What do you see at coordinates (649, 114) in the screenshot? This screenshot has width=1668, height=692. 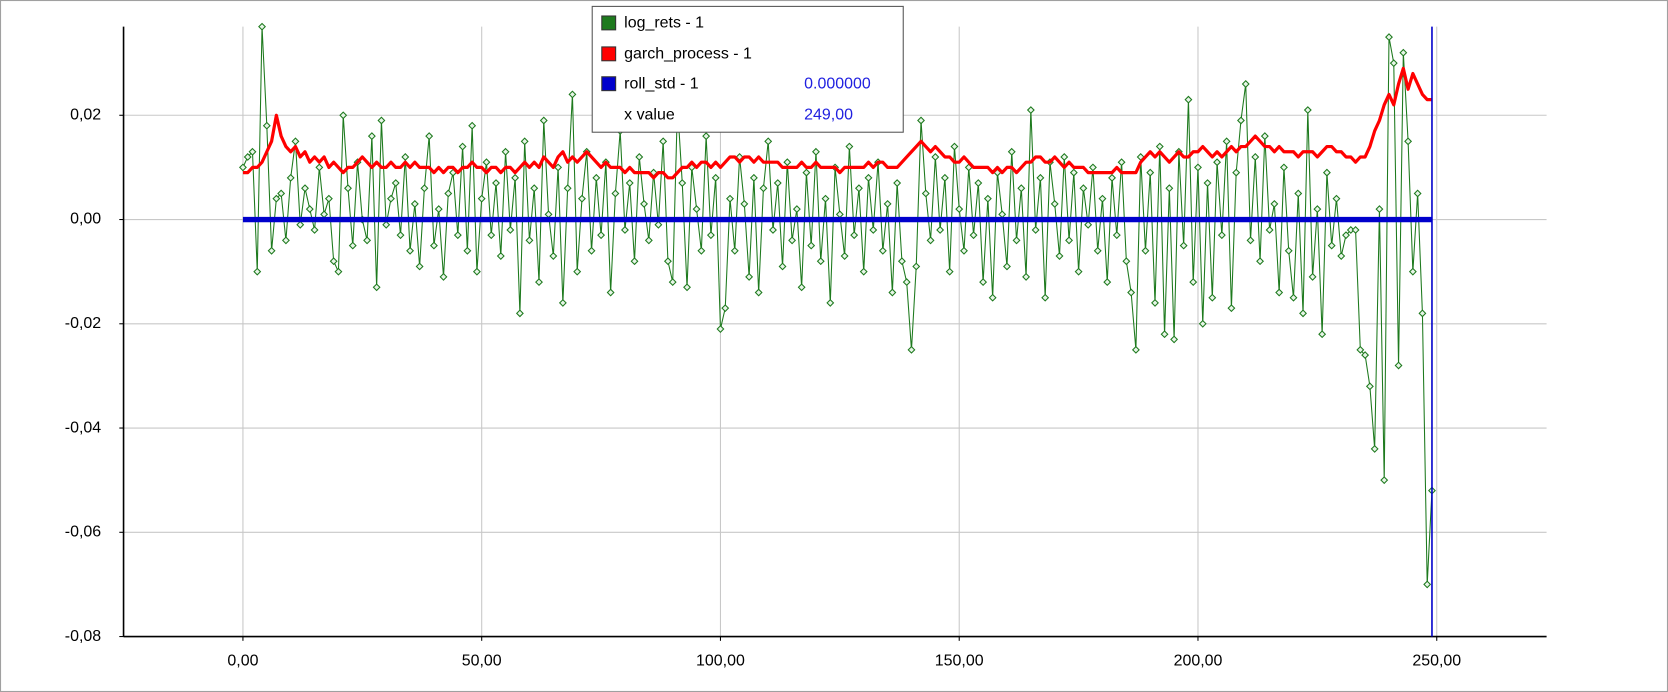 I see `legend-x-label: x value` at bounding box center [649, 114].